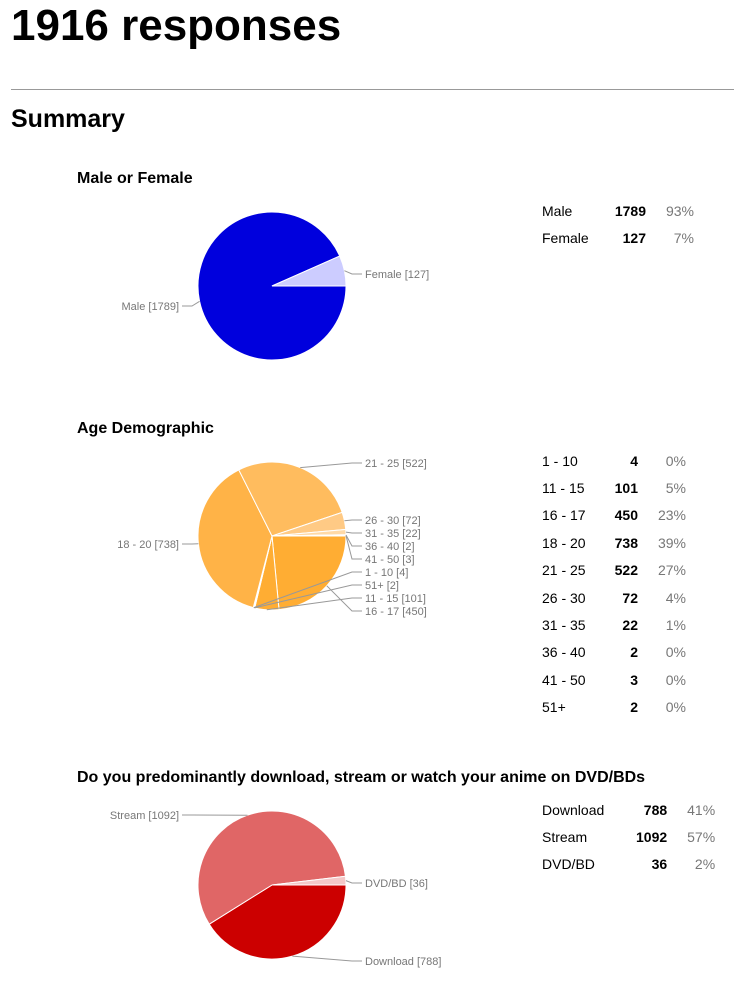 The image size is (734, 988). Describe the element at coordinates (691, 836) in the screenshot. I see `response-percent: 57%` at that location.